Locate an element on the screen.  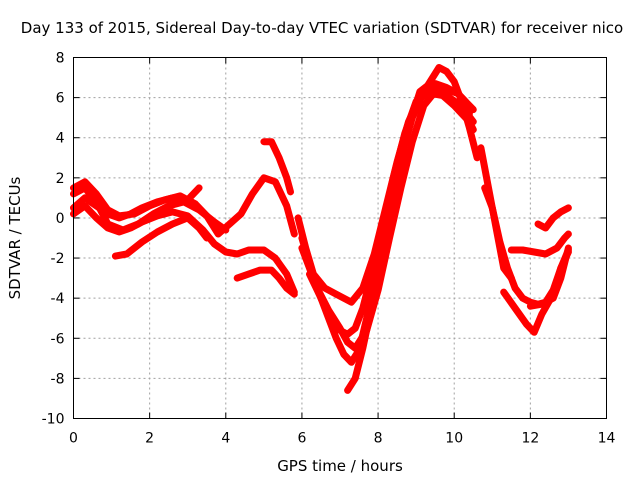
x-tick-label: 4 is located at coordinates (225, 439).